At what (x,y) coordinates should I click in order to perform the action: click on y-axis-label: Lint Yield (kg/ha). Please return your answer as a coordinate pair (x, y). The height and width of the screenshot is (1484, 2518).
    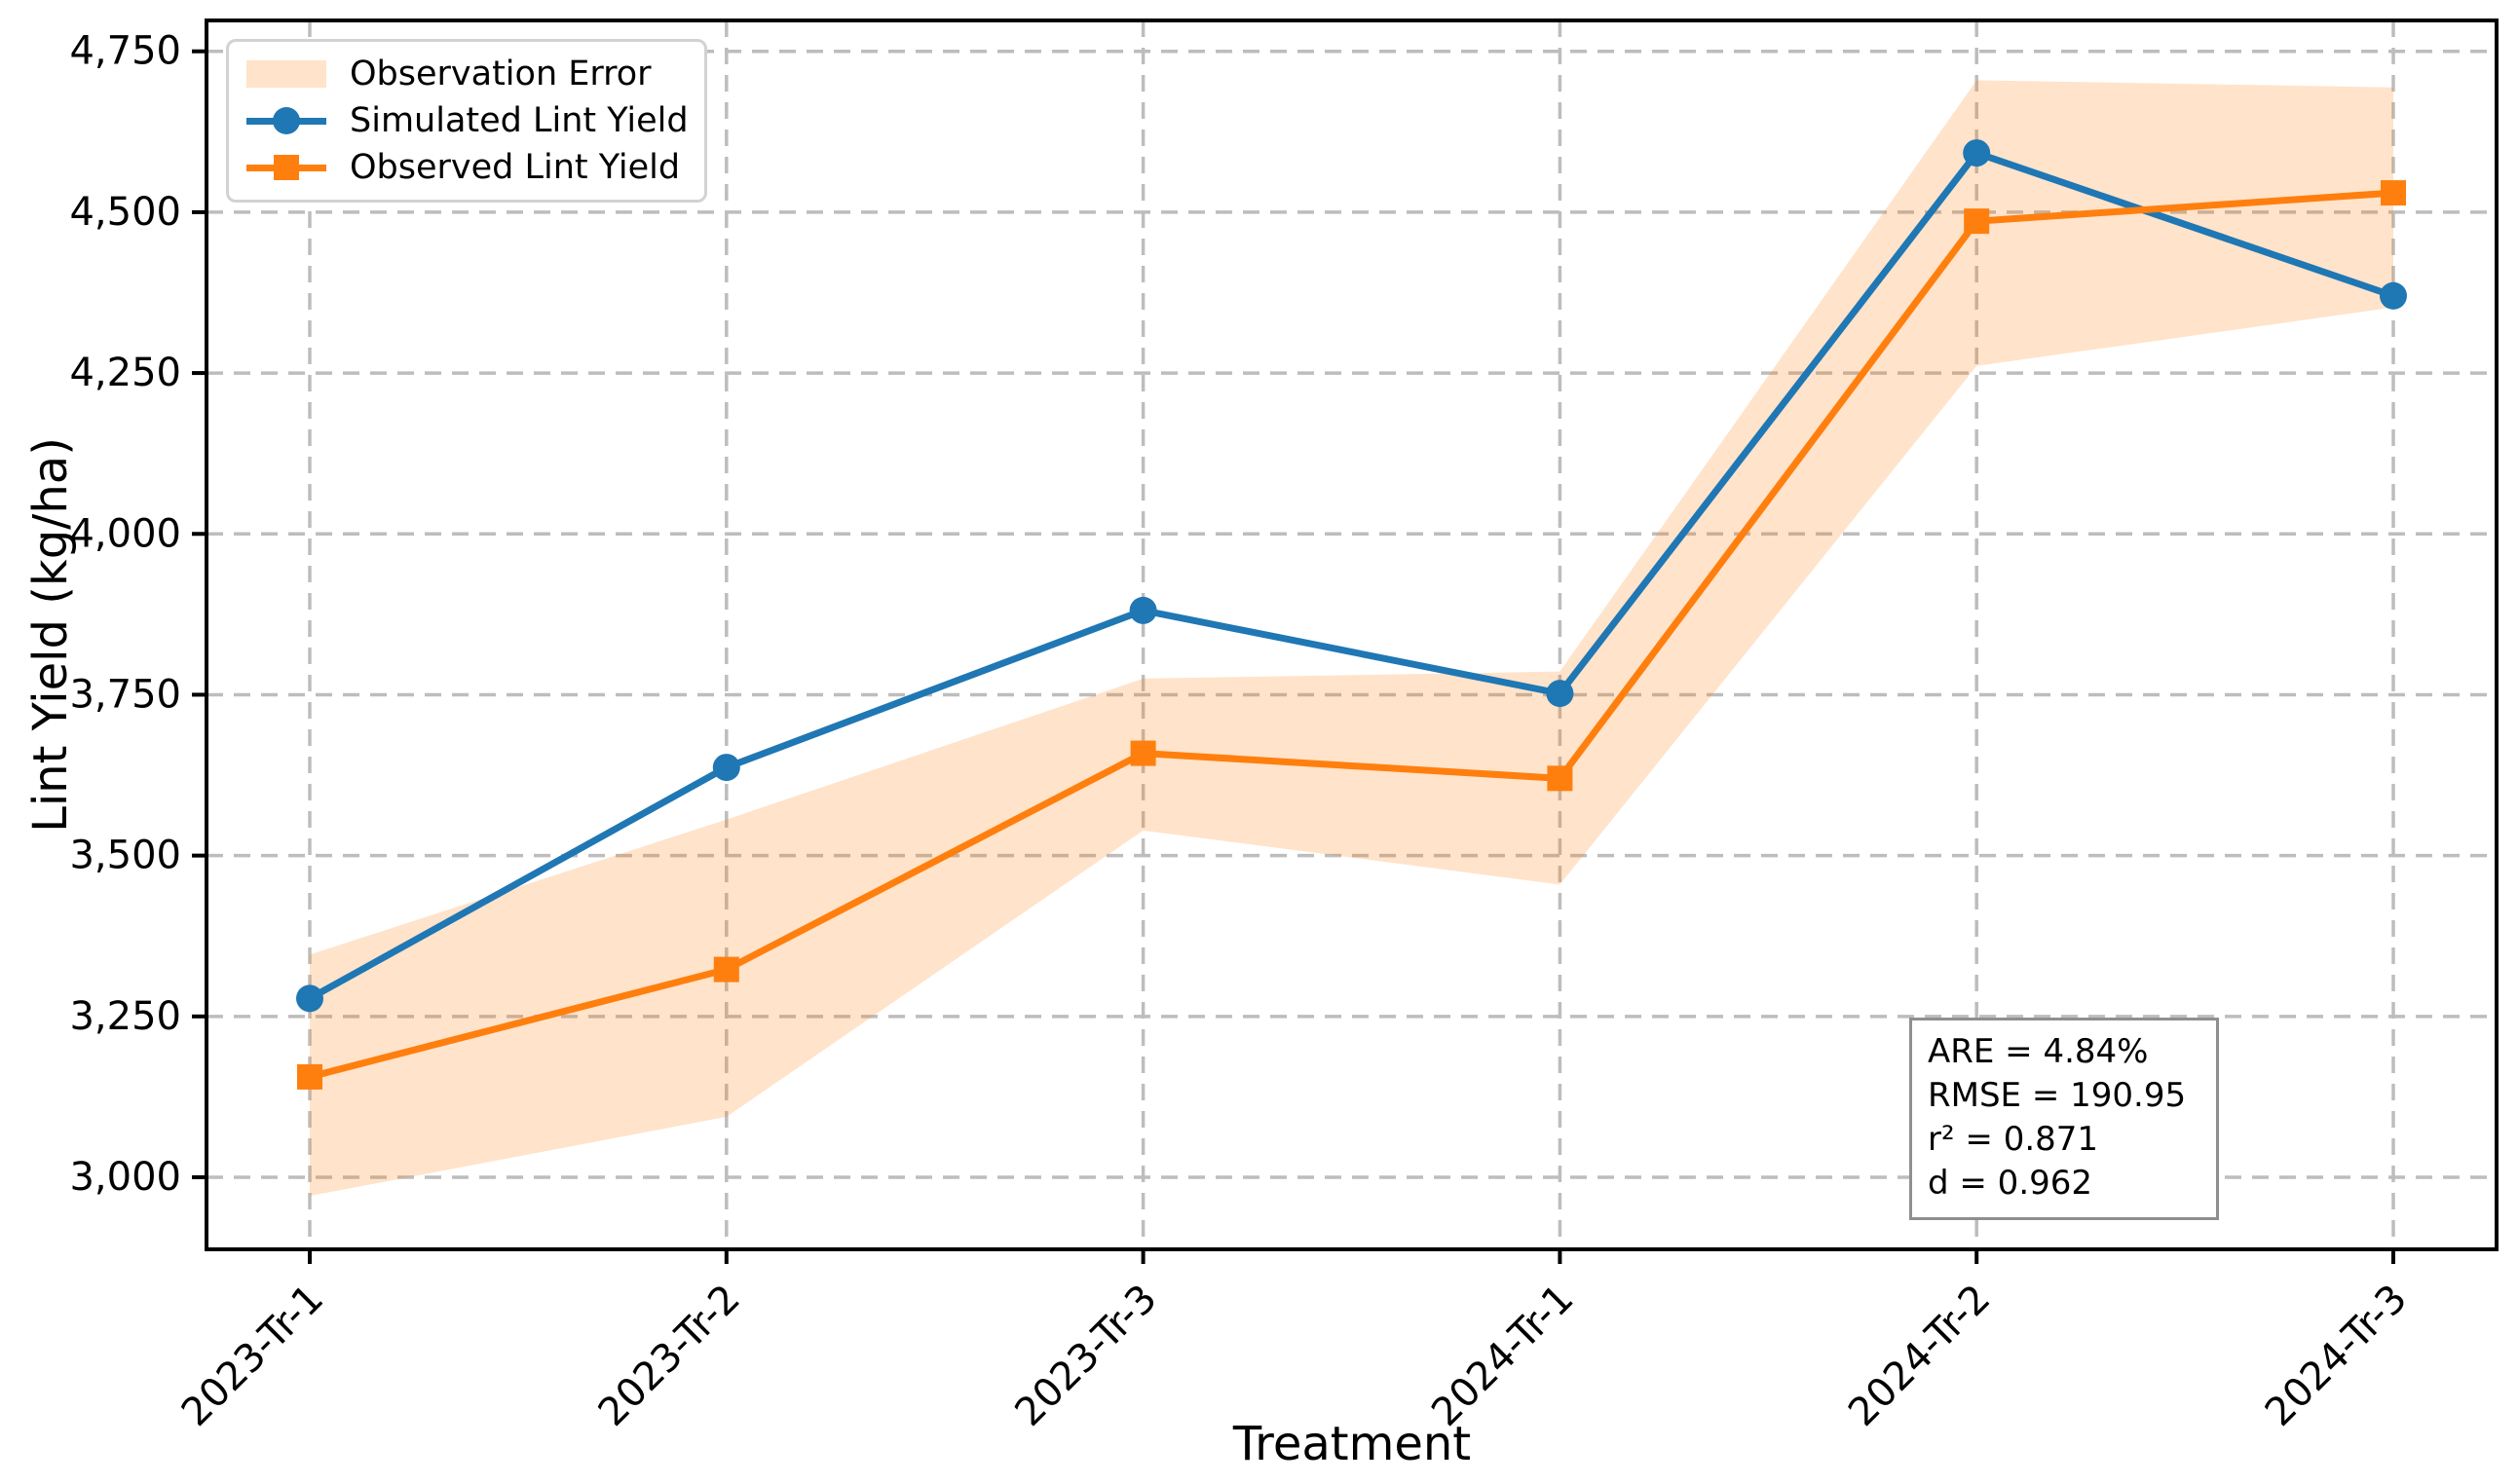
    Looking at the image, I should click on (51, 635).